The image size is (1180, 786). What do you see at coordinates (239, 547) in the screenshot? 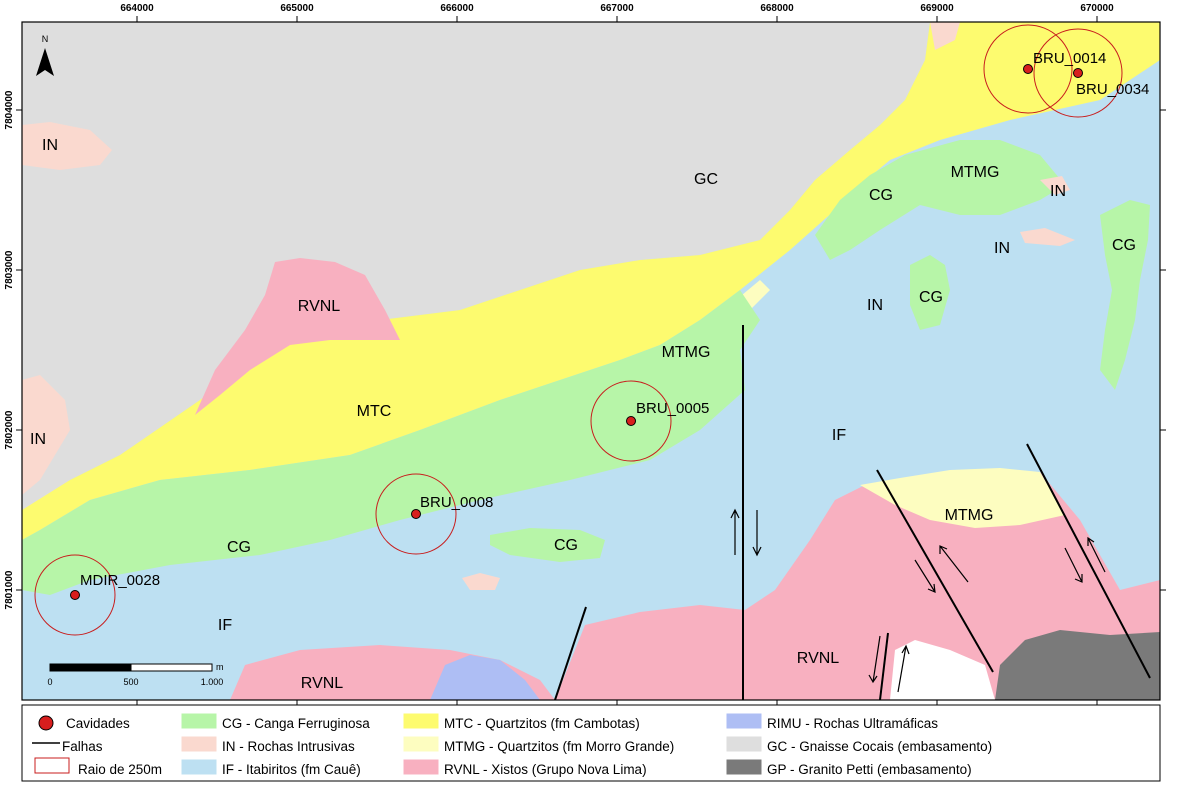
I see `unit-label-cg-4: CG` at bounding box center [239, 547].